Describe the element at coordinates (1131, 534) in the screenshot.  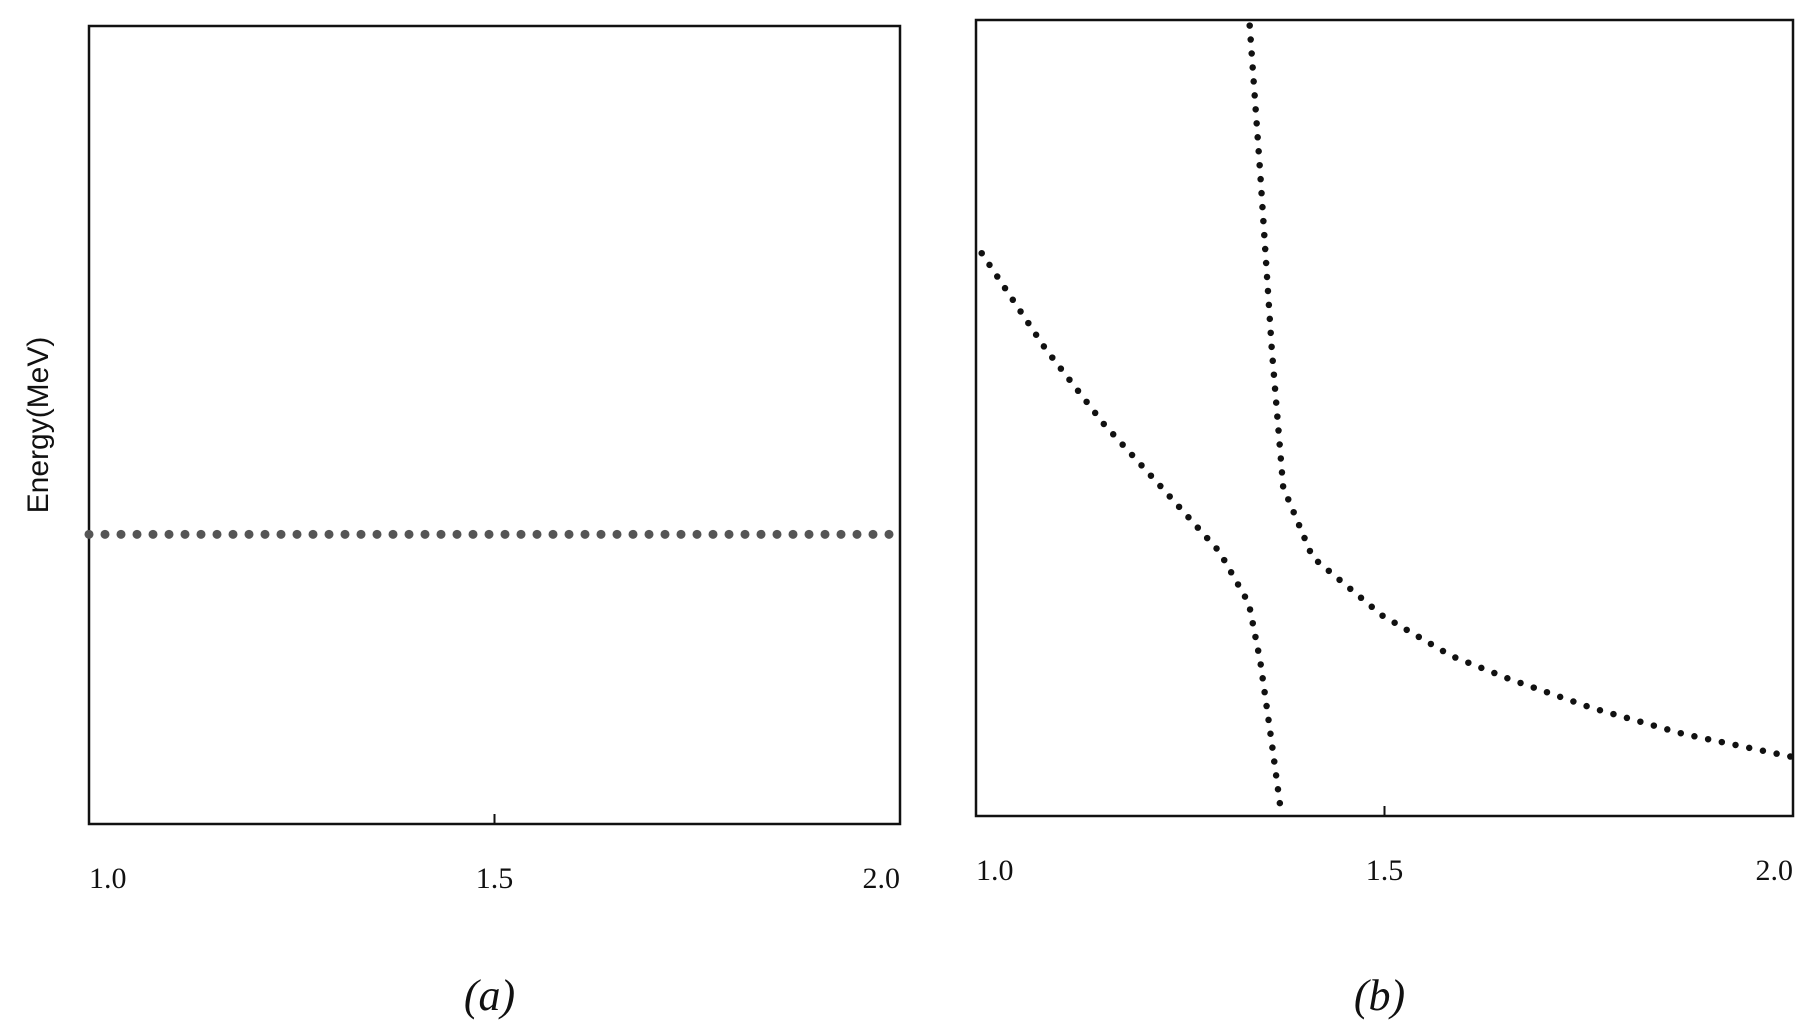
I see `dotted-line` at that location.